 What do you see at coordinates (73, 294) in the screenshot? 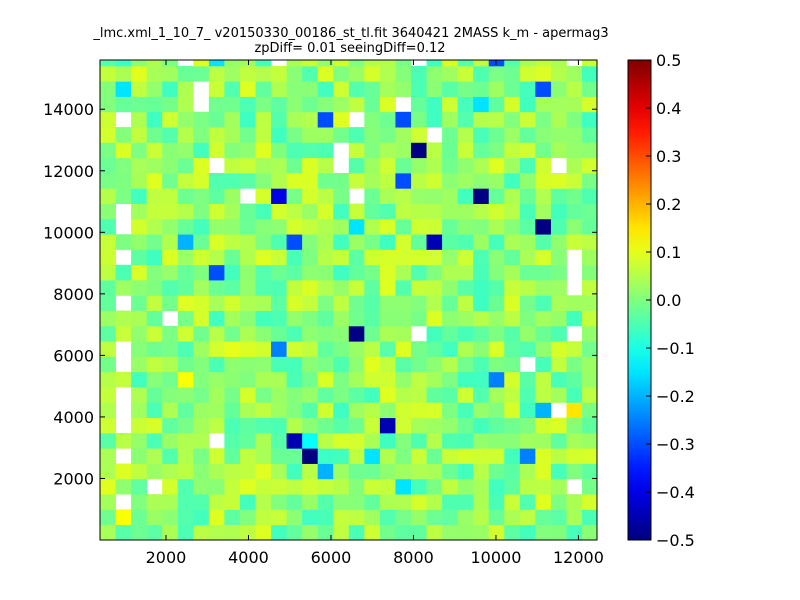
I see `y-tick-label: 8000` at bounding box center [73, 294].